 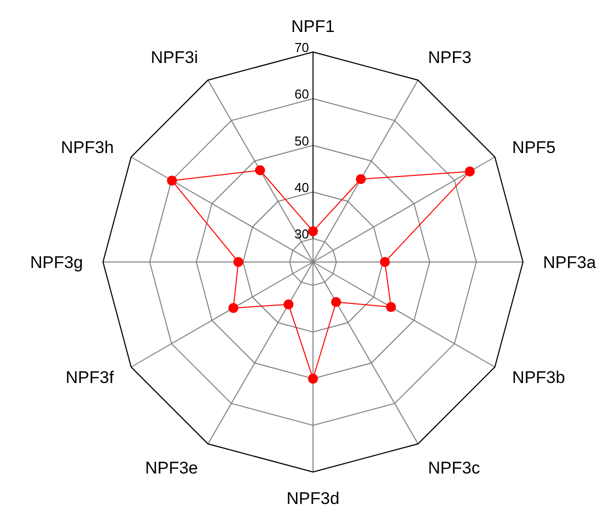 What do you see at coordinates (90, 378) in the screenshot?
I see `spoke-label: NPF3f` at bounding box center [90, 378].